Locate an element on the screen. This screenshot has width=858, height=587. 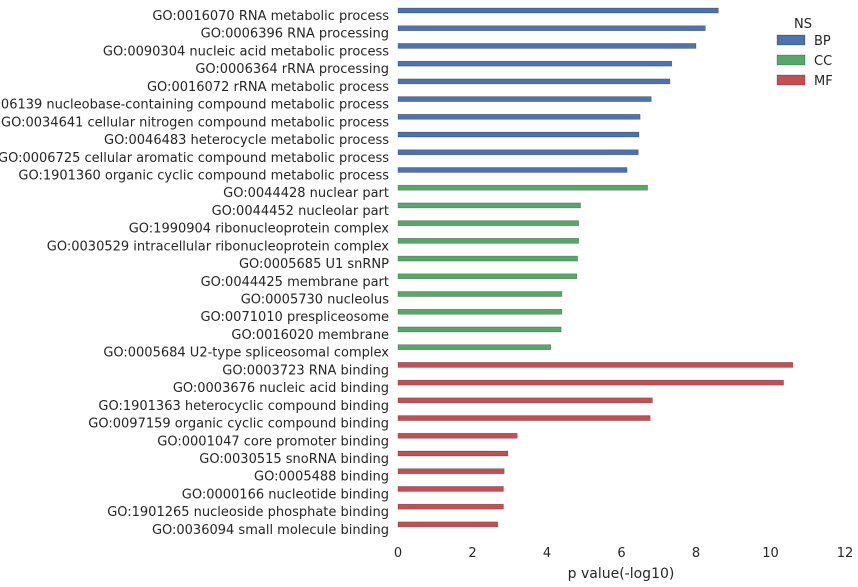
category-label: GO:1901363 heterocyclic compound binding is located at coordinates (243, 406).